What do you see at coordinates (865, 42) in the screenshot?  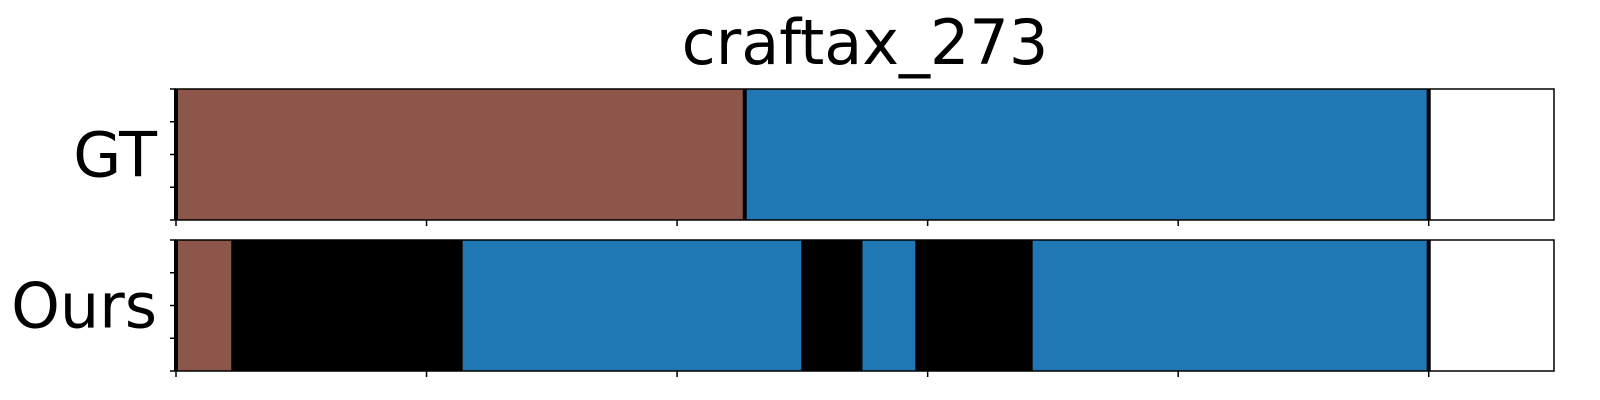 I see `chart-title: craftax_273` at bounding box center [865, 42].